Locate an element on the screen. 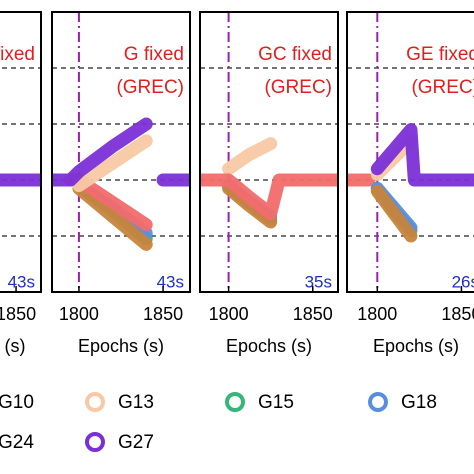  legend-label: G18 is located at coordinates (419, 402).